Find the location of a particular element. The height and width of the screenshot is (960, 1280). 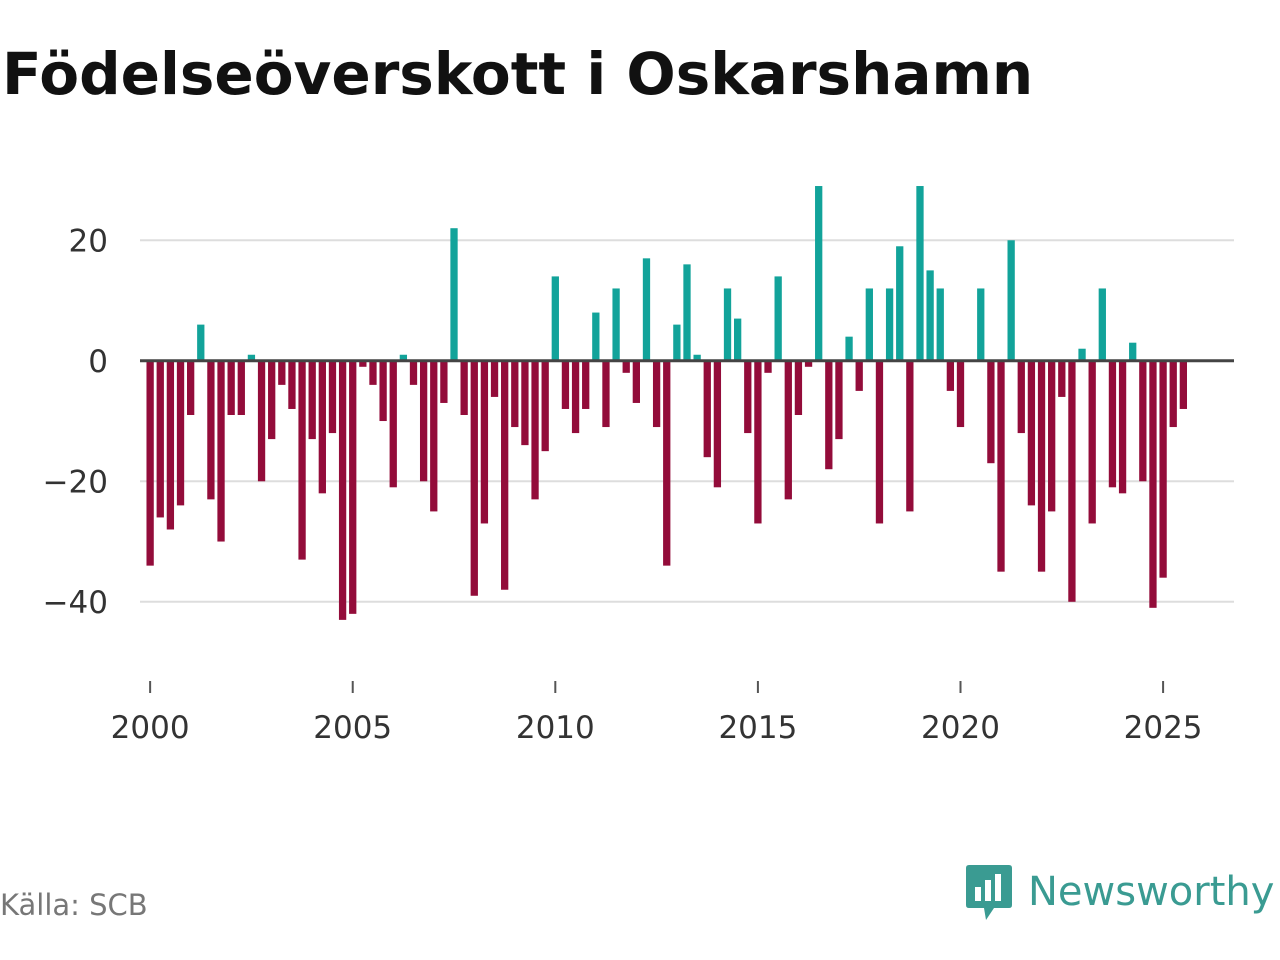

x-tick-label: 2020 is located at coordinates (960, 728).